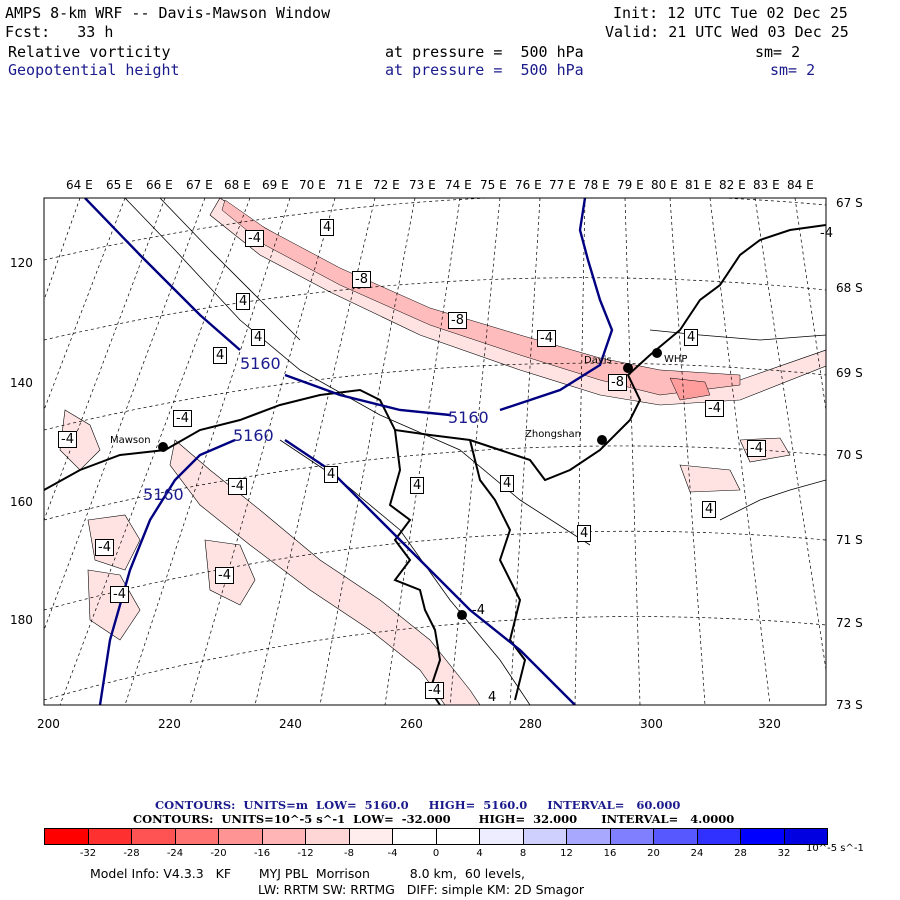  Describe the element at coordinates (94, 70) in the screenshot. I see `field2-name: Geopotential height` at that location.